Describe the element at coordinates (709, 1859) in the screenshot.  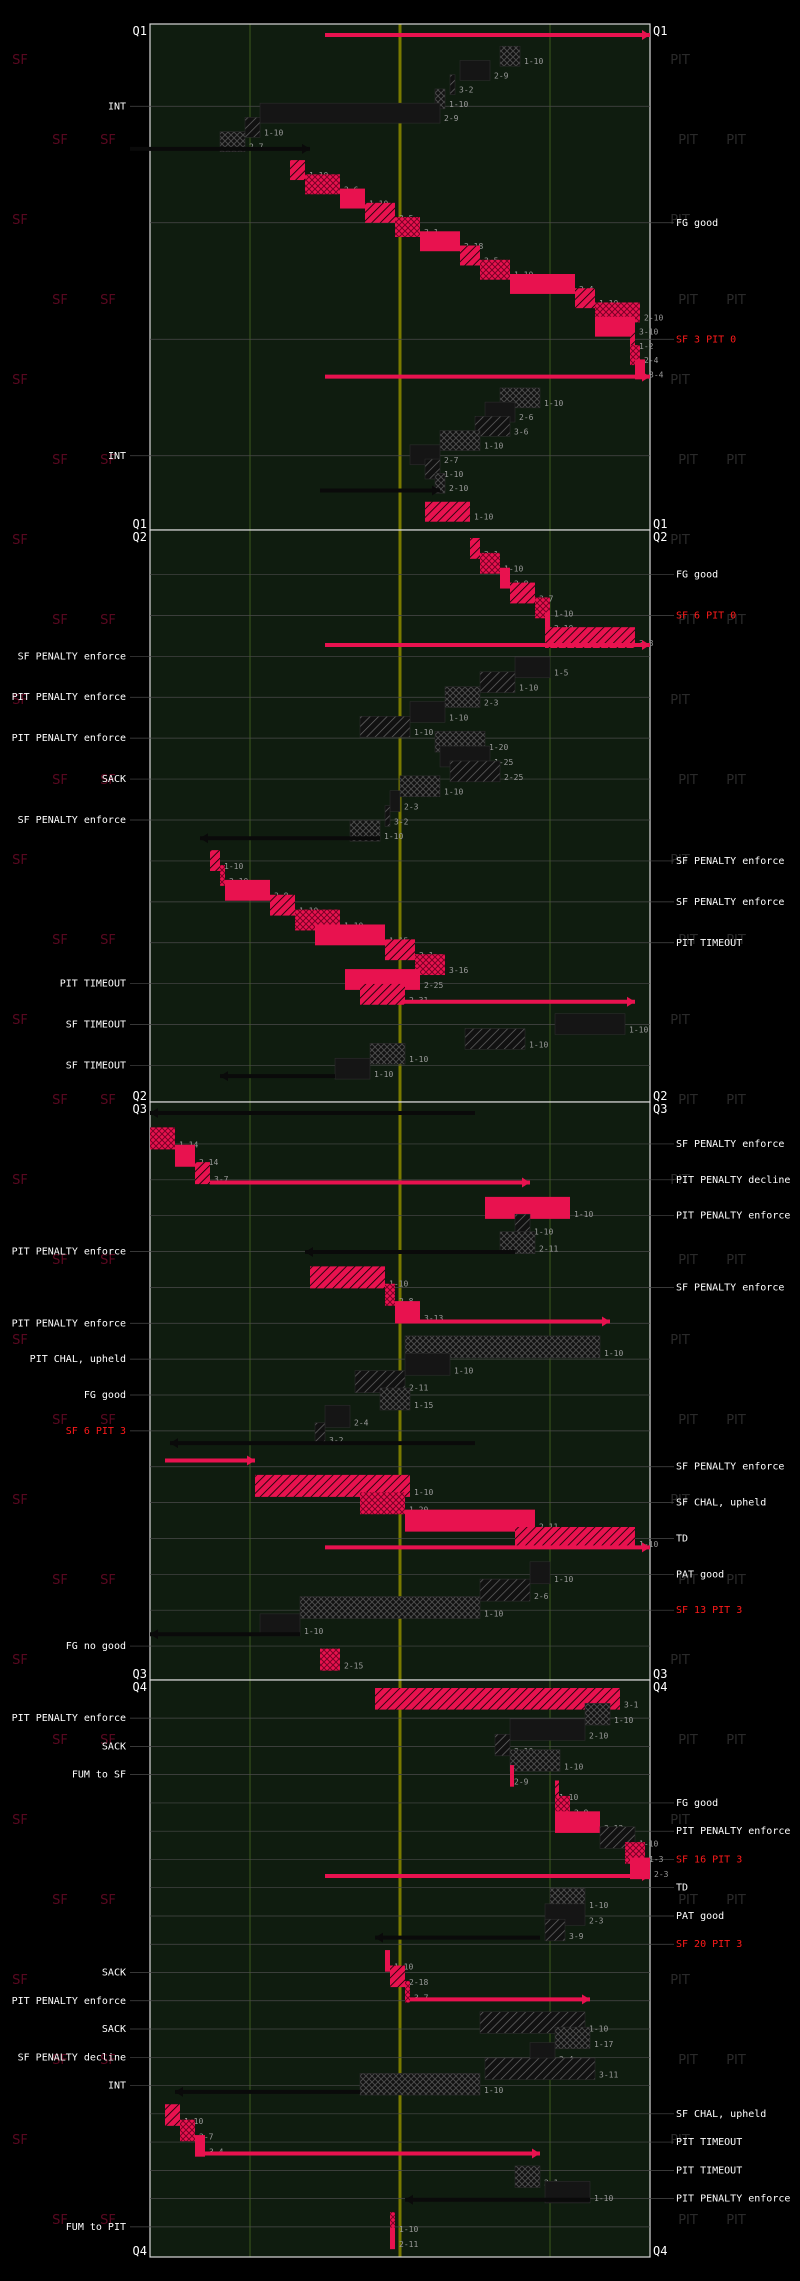
I see `event-label: SF 16 PIT 3` at that location.